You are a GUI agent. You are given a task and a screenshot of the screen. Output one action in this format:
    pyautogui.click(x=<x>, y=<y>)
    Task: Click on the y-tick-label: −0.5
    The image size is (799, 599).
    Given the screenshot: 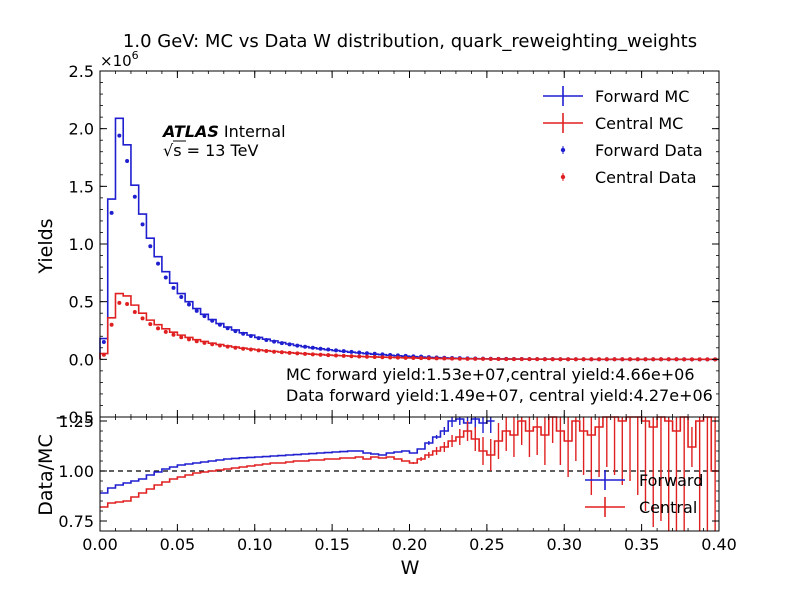 What is the action you would take?
    pyautogui.click(x=74, y=417)
    